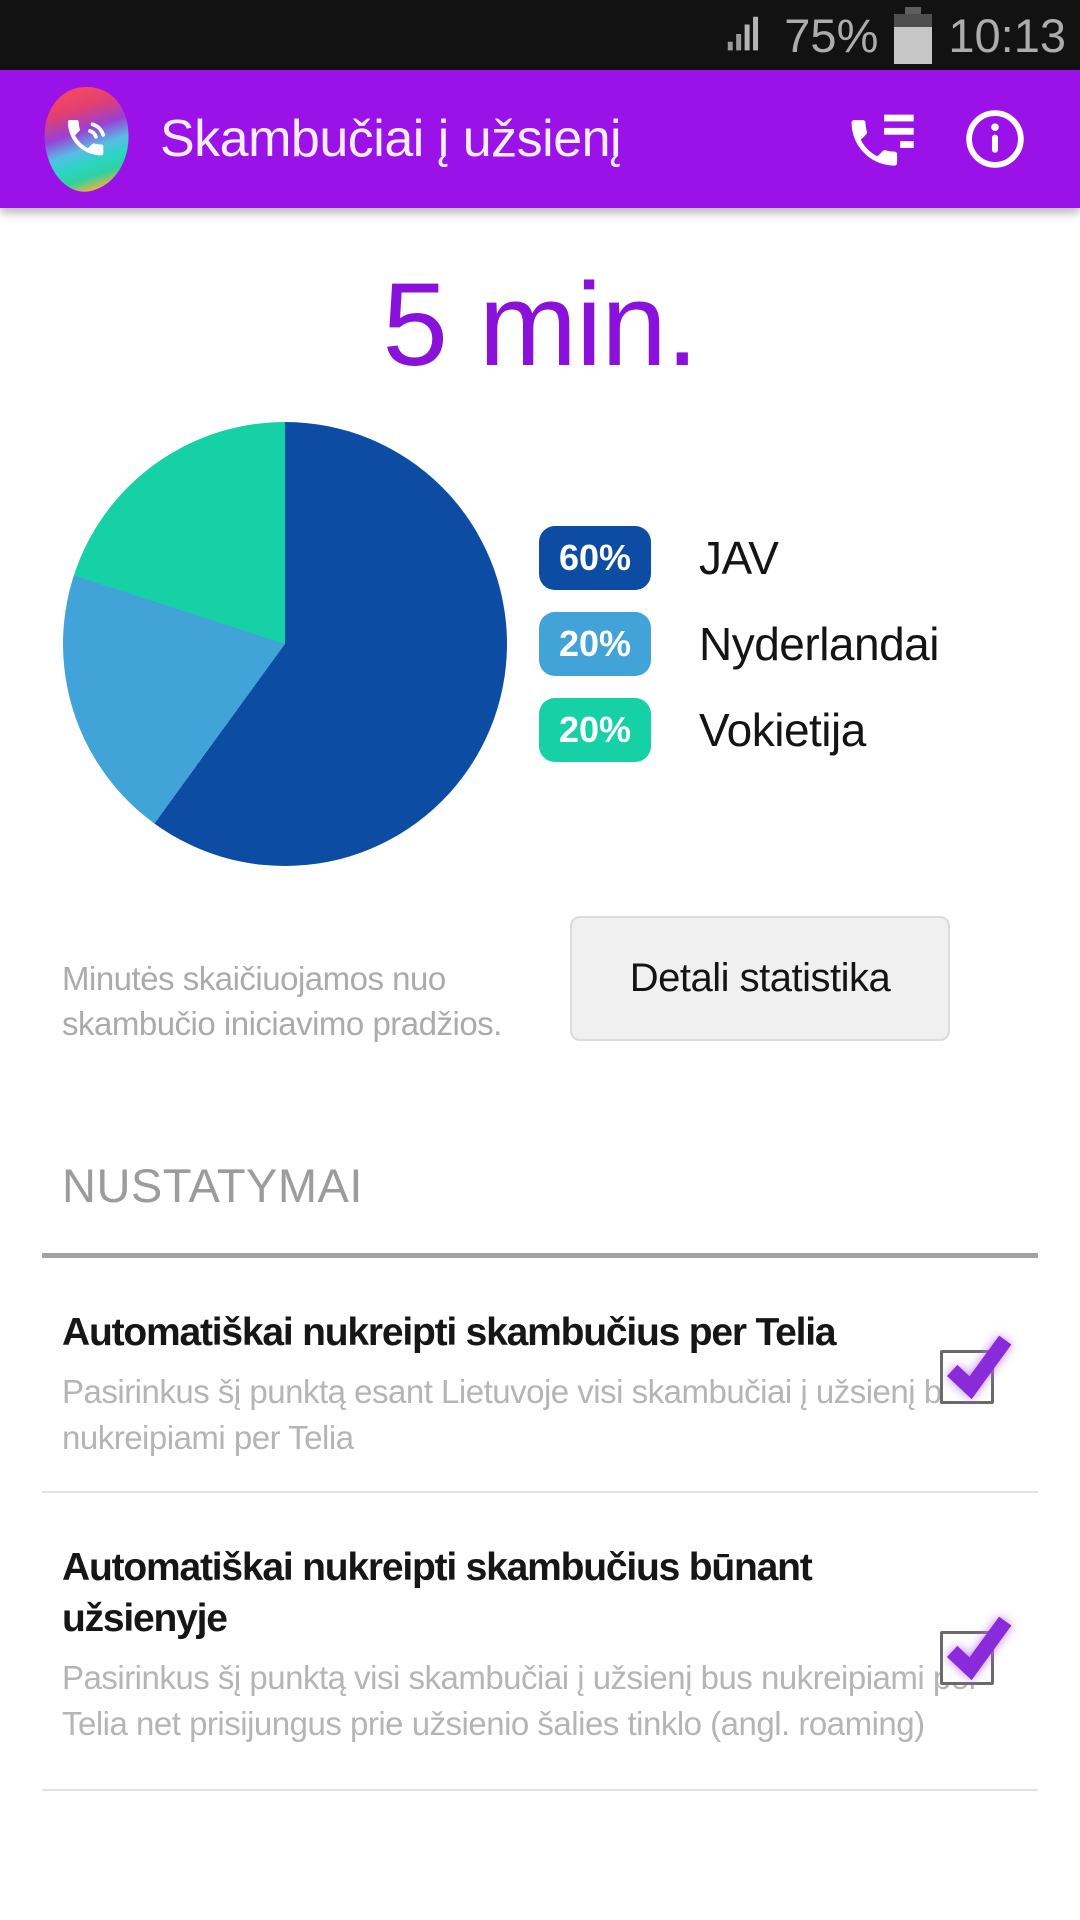  Describe the element at coordinates (782, 729) in the screenshot. I see `legend-label: Vokietija` at that location.